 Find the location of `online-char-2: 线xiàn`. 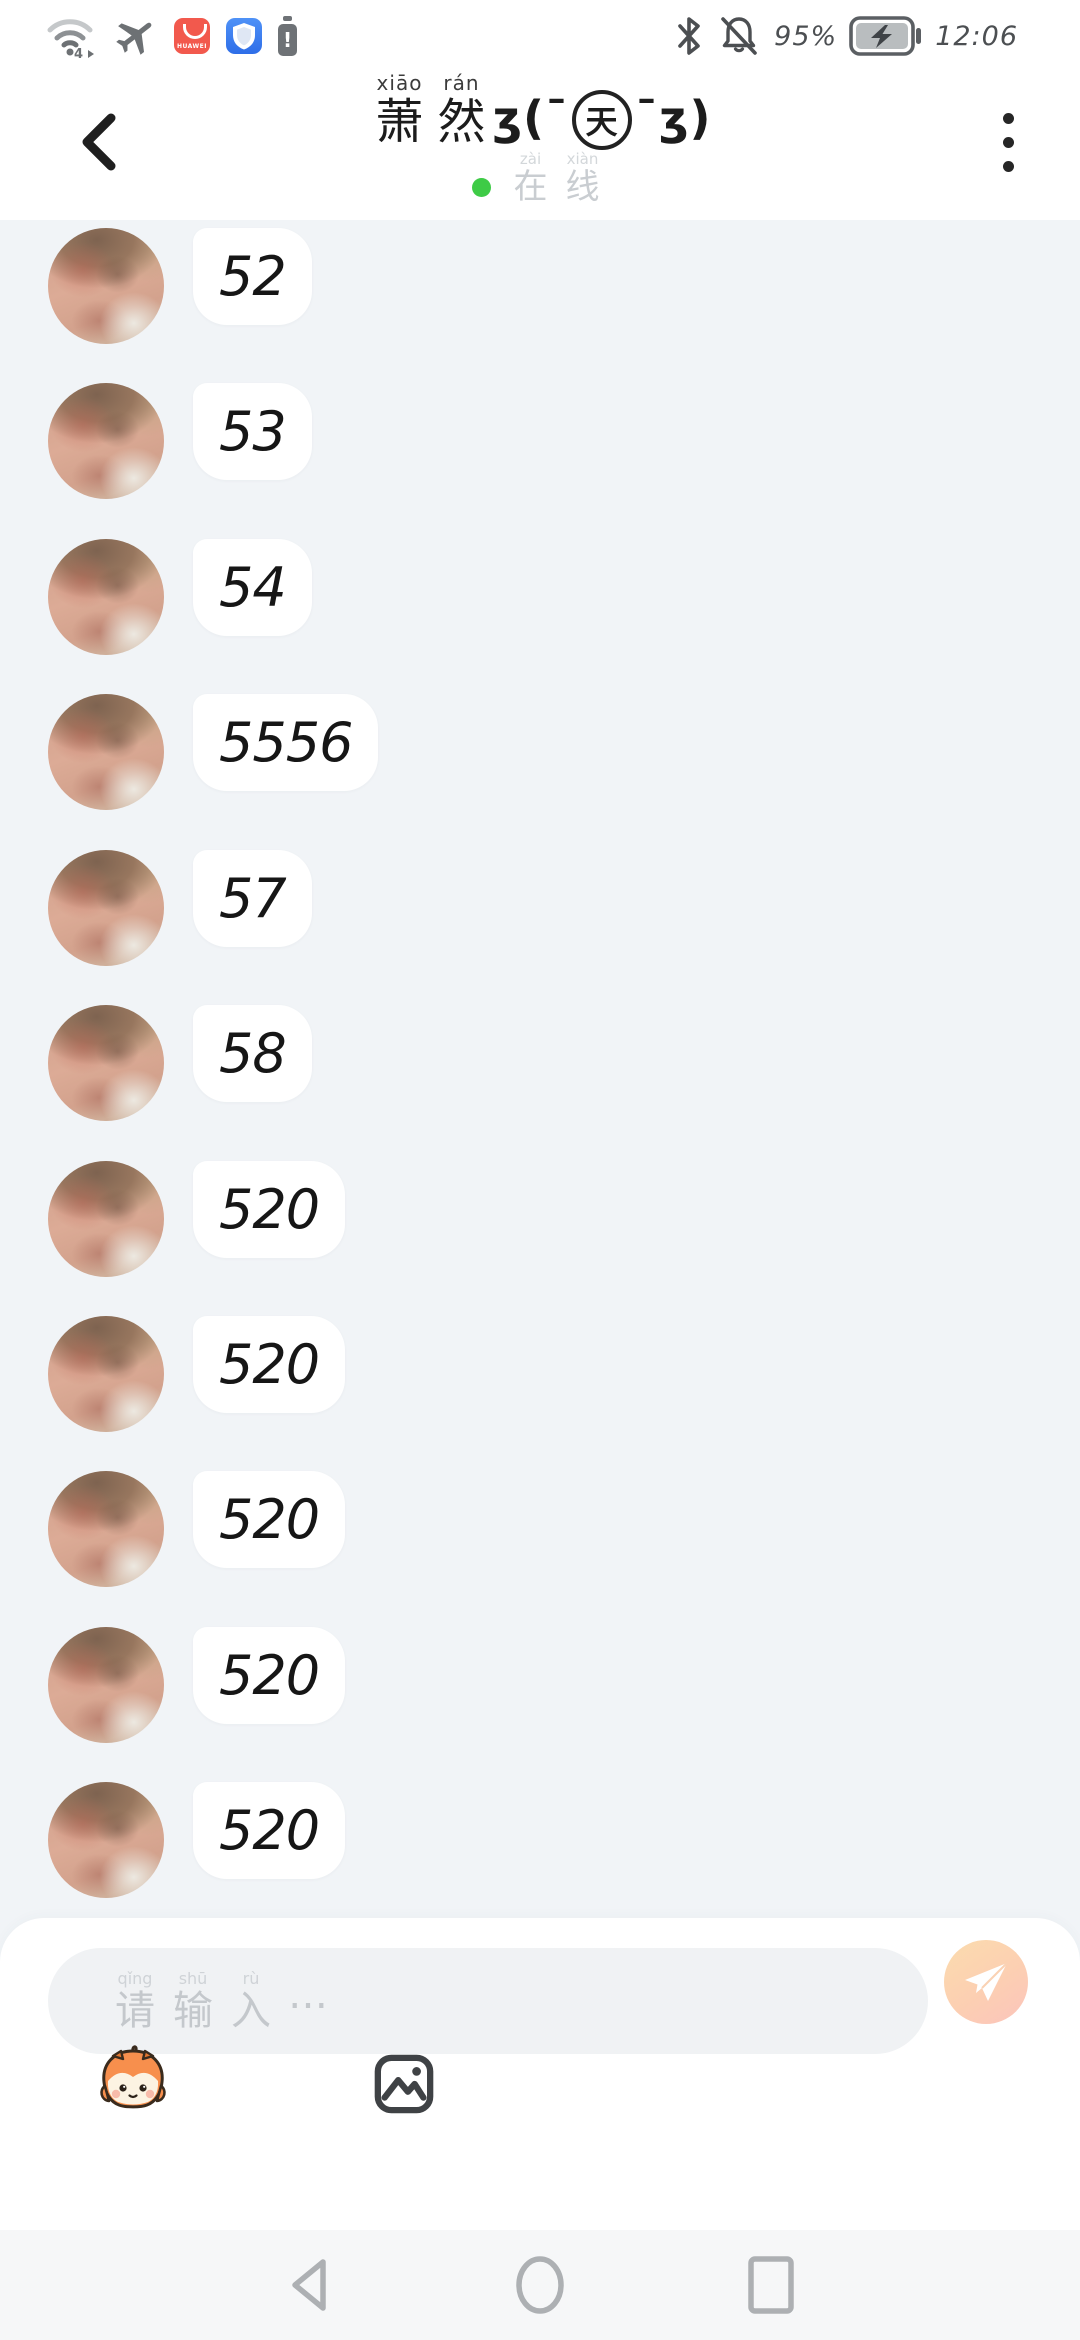

online-char-2: 线xiàn is located at coordinates (582, 179).